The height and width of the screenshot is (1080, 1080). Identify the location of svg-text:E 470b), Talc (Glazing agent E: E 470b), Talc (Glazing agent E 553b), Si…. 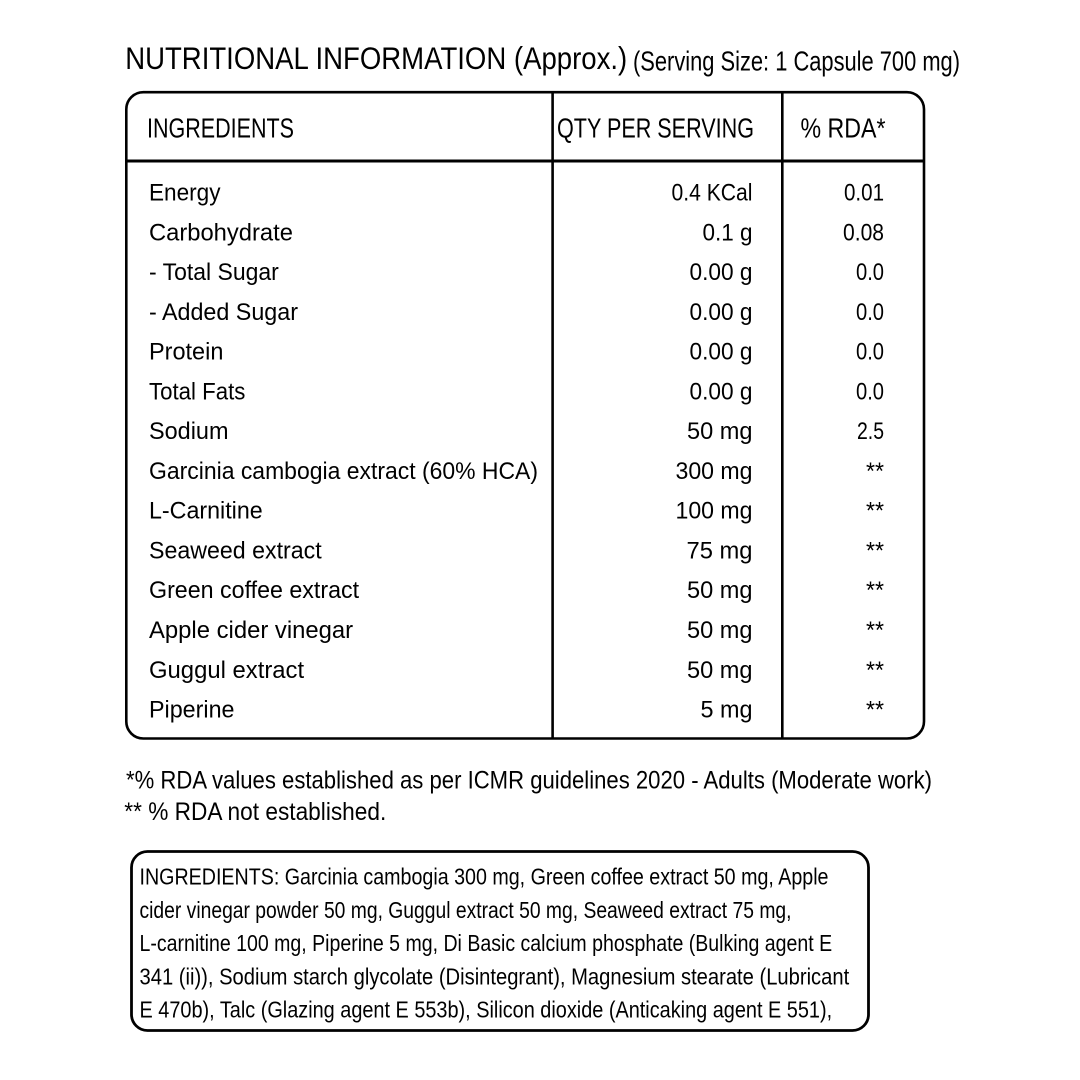
(486, 1010).